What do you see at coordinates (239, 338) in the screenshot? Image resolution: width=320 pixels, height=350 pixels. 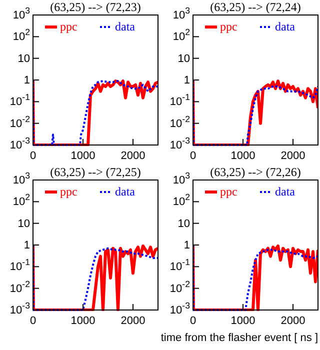 I see `x-axis-title: time from the flasher event [ ns ]` at bounding box center [239, 338].